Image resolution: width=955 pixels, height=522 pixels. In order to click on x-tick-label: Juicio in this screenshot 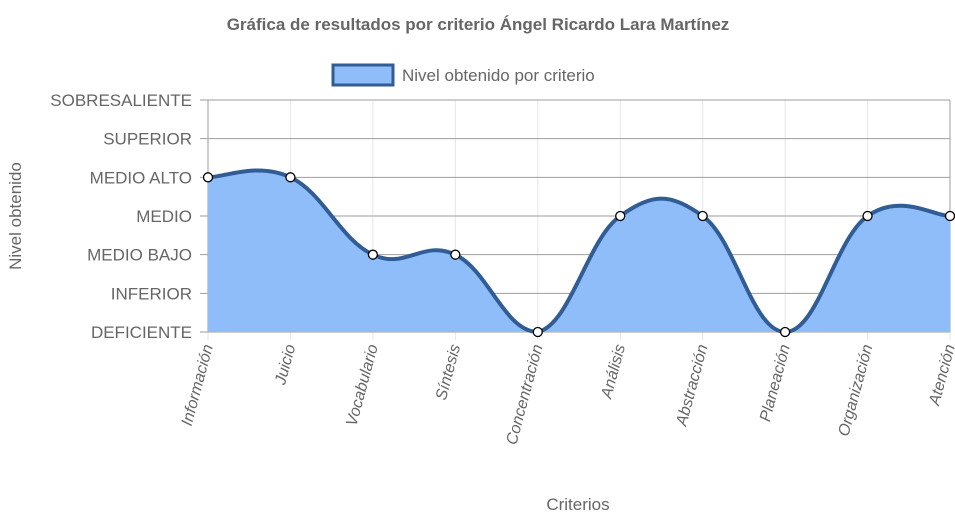, I will do `click(285, 365)`.